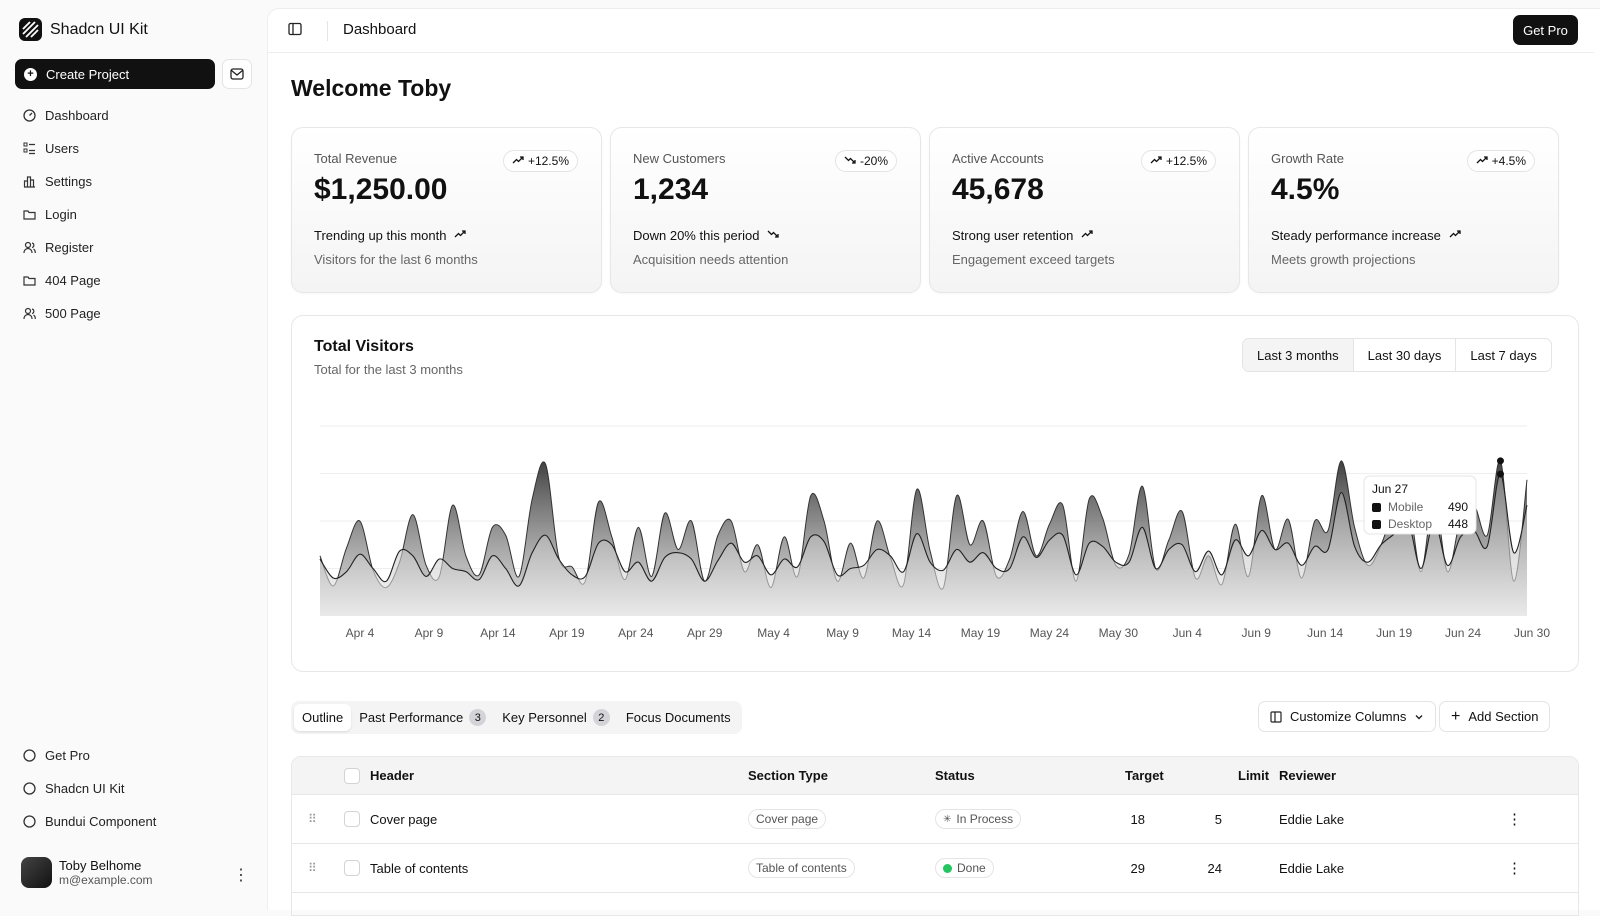  What do you see at coordinates (69, 247) in the screenshot?
I see `sidebar-item-label: Register` at bounding box center [69, 247].